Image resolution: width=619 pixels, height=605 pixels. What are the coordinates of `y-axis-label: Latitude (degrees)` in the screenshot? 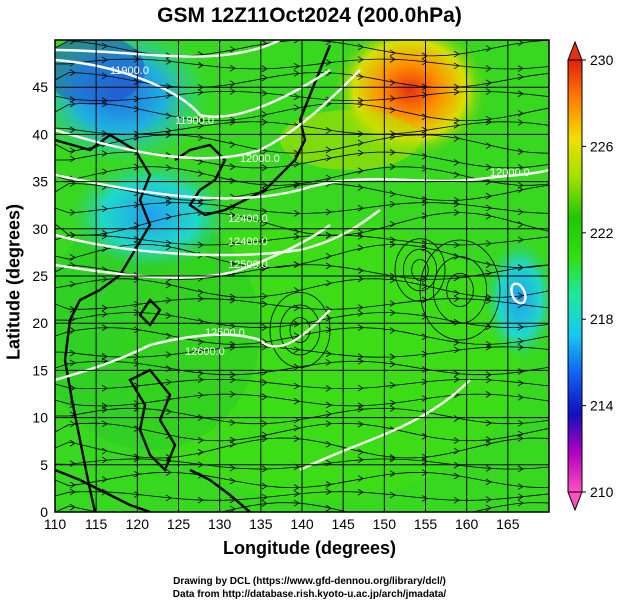 It's located at (13, 282).